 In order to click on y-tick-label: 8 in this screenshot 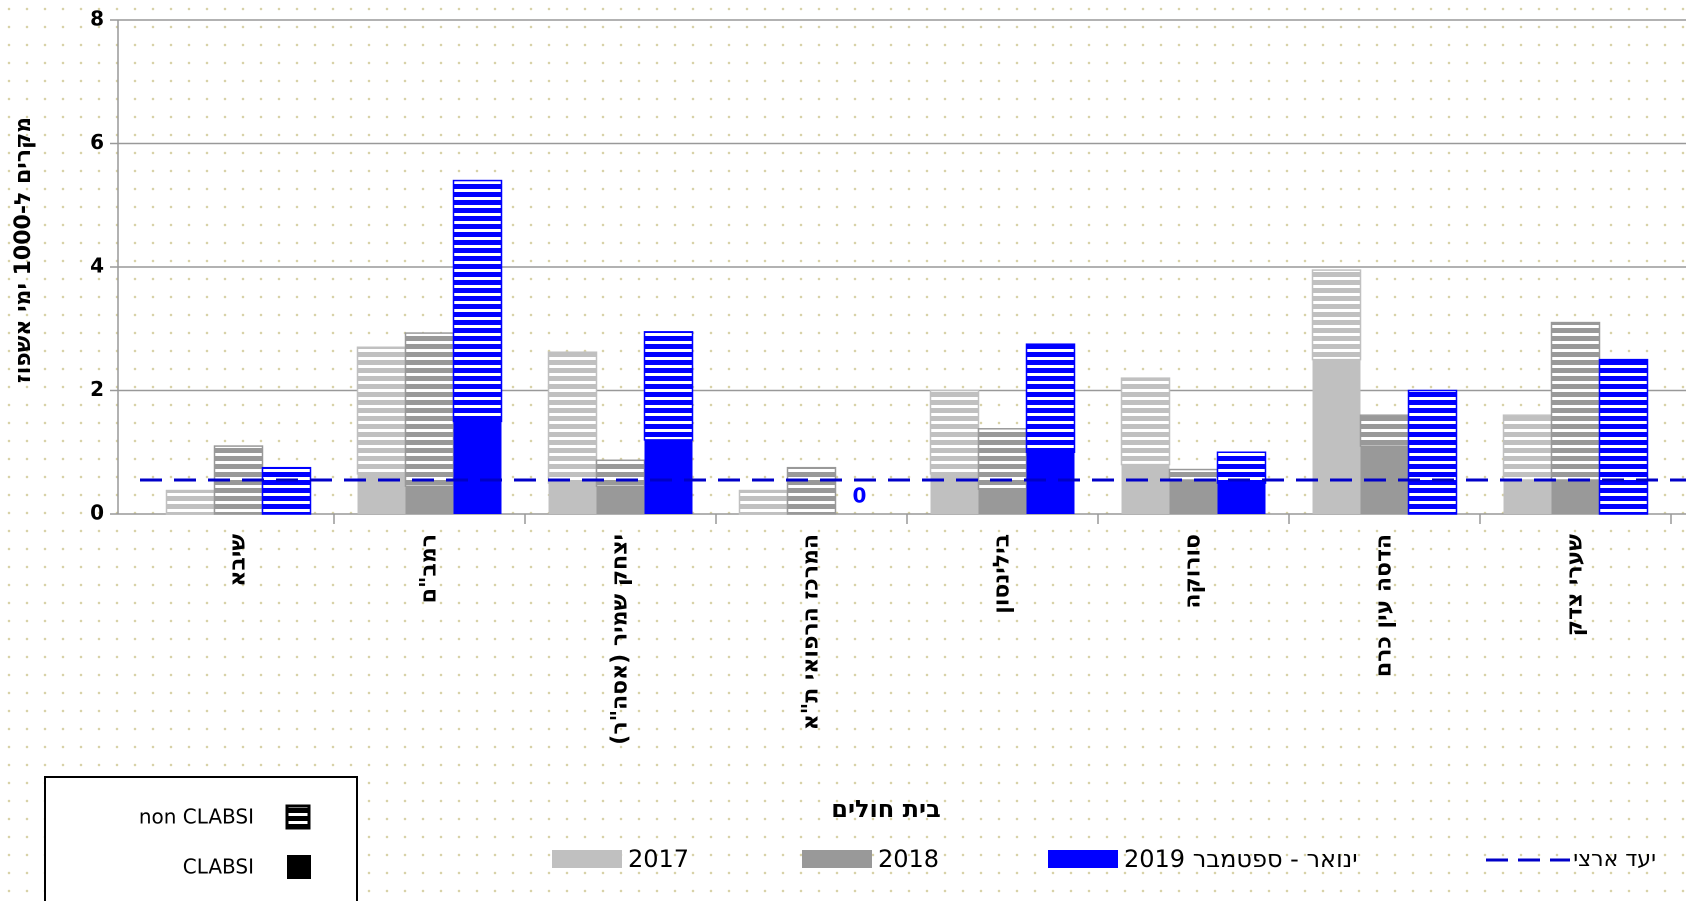, I will do `click(97, 19)`.